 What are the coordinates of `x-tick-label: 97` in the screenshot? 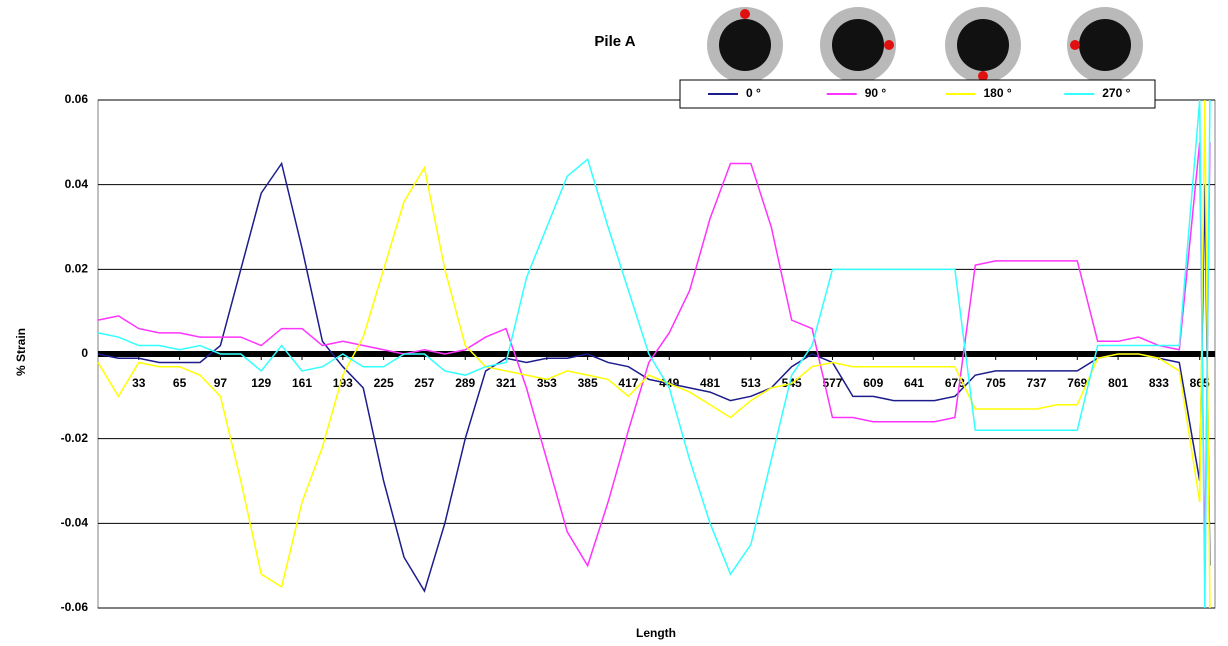 It's located at (221, 383).